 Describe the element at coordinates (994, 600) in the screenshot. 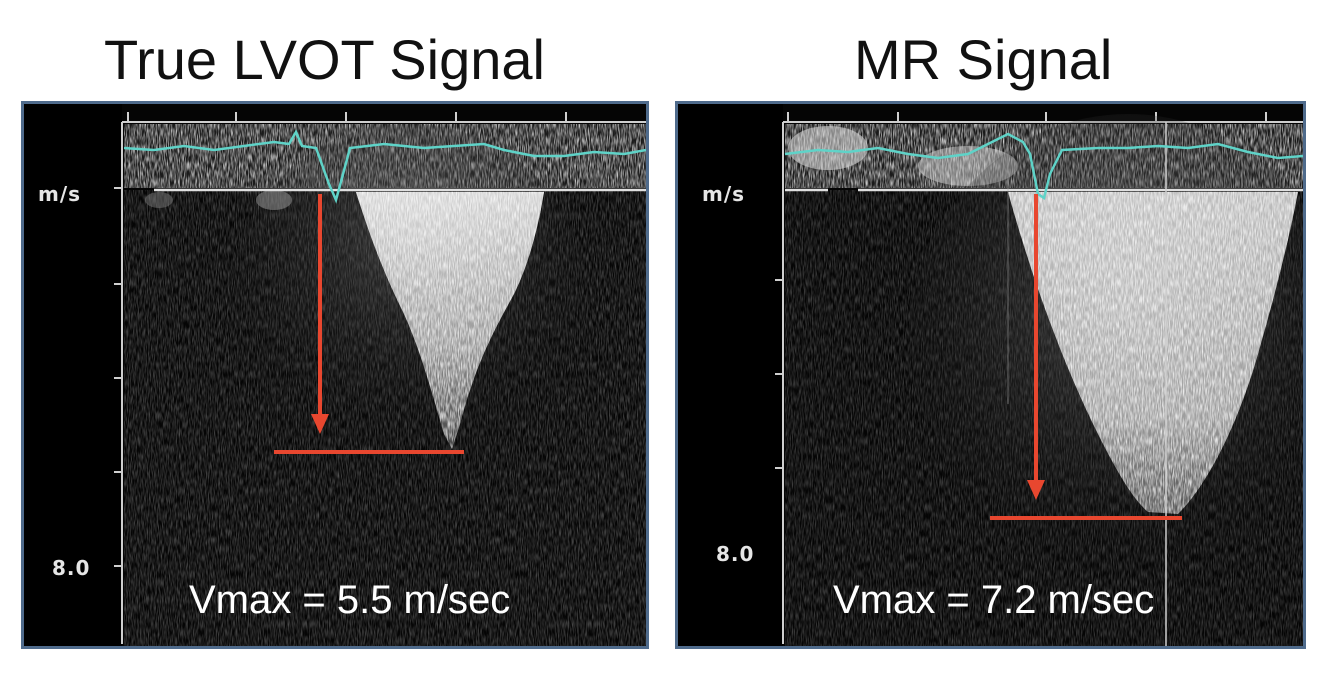

I see `vmax-label-mr: Vmax = 7.2 m/sec` at that location.